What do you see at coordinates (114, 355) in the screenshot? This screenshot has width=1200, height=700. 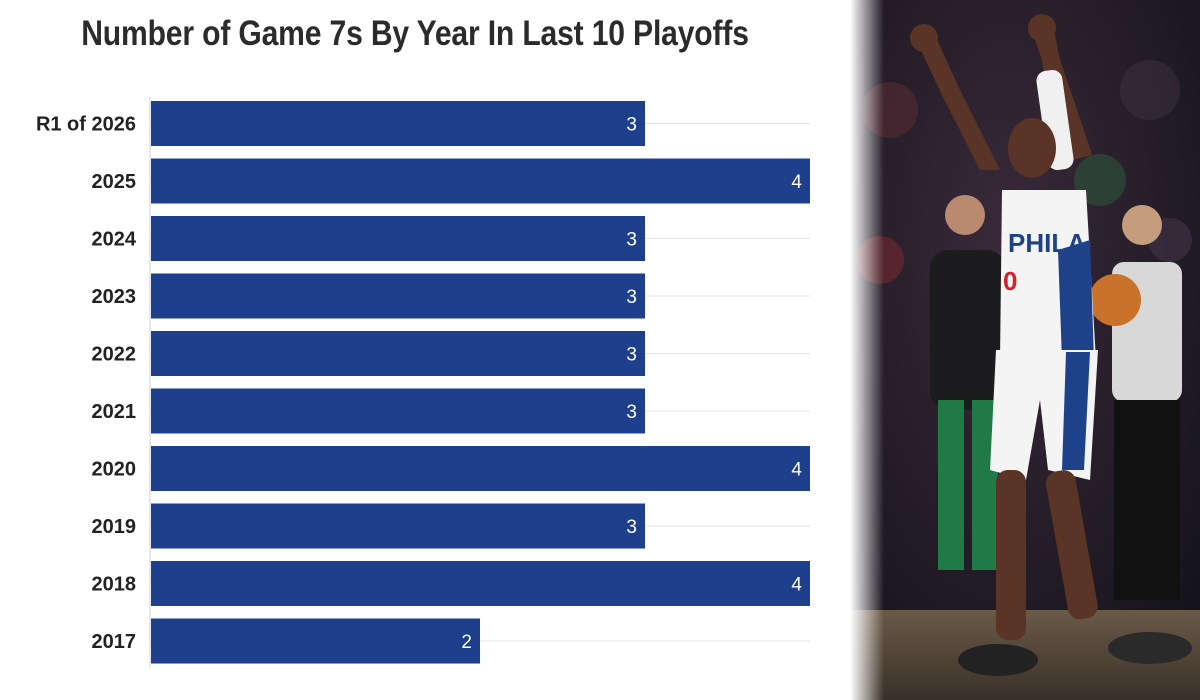 I see `category-tick-label: 2022` at bounding box center [114, 355].